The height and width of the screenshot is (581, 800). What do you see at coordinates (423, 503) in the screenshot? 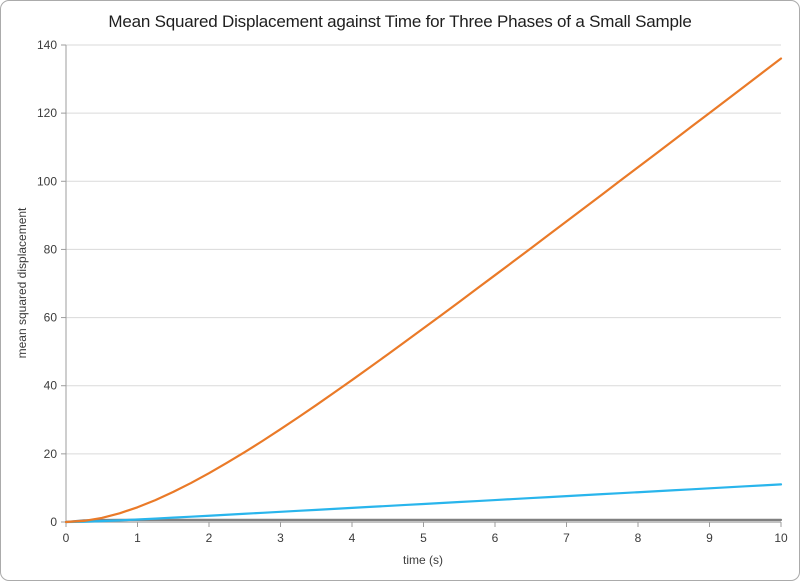
I see `line-cyan-series-liquid-phase` at bounding box center [423, 503].